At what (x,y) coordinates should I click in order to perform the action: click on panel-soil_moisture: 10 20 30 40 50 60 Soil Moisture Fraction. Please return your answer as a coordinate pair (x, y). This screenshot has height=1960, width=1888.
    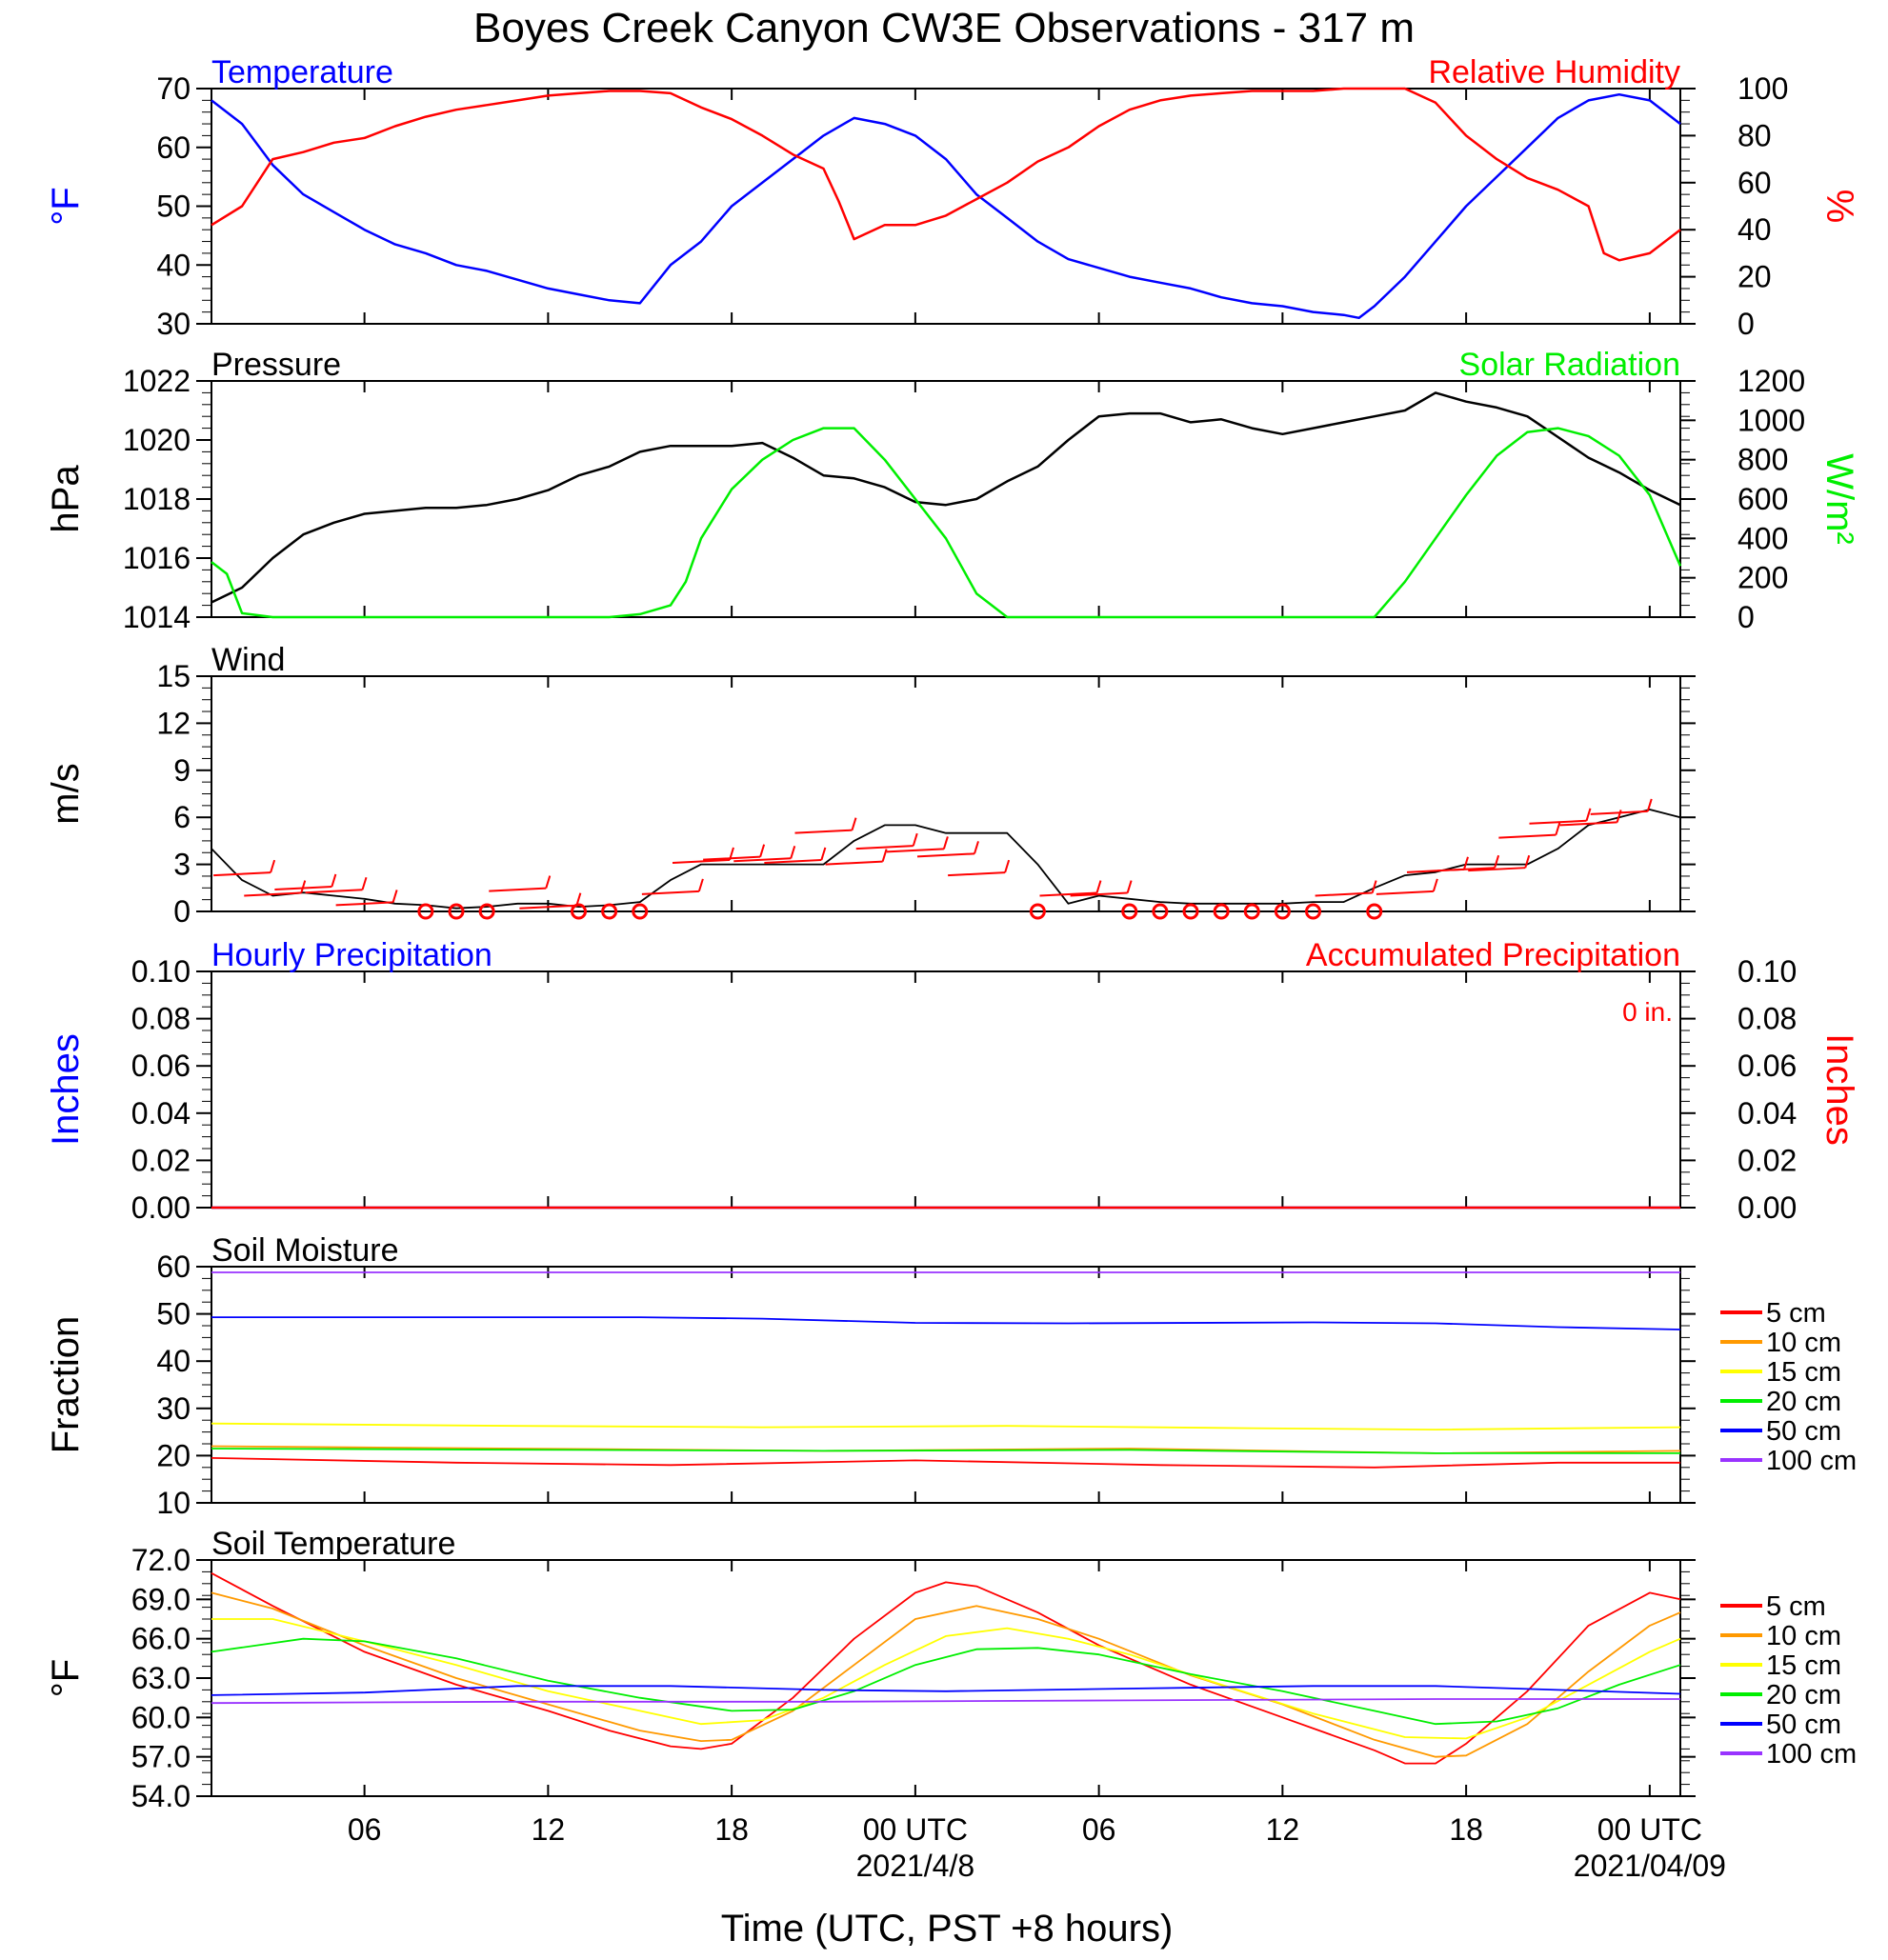
    Looking at the image, I should click on (870, 1376).